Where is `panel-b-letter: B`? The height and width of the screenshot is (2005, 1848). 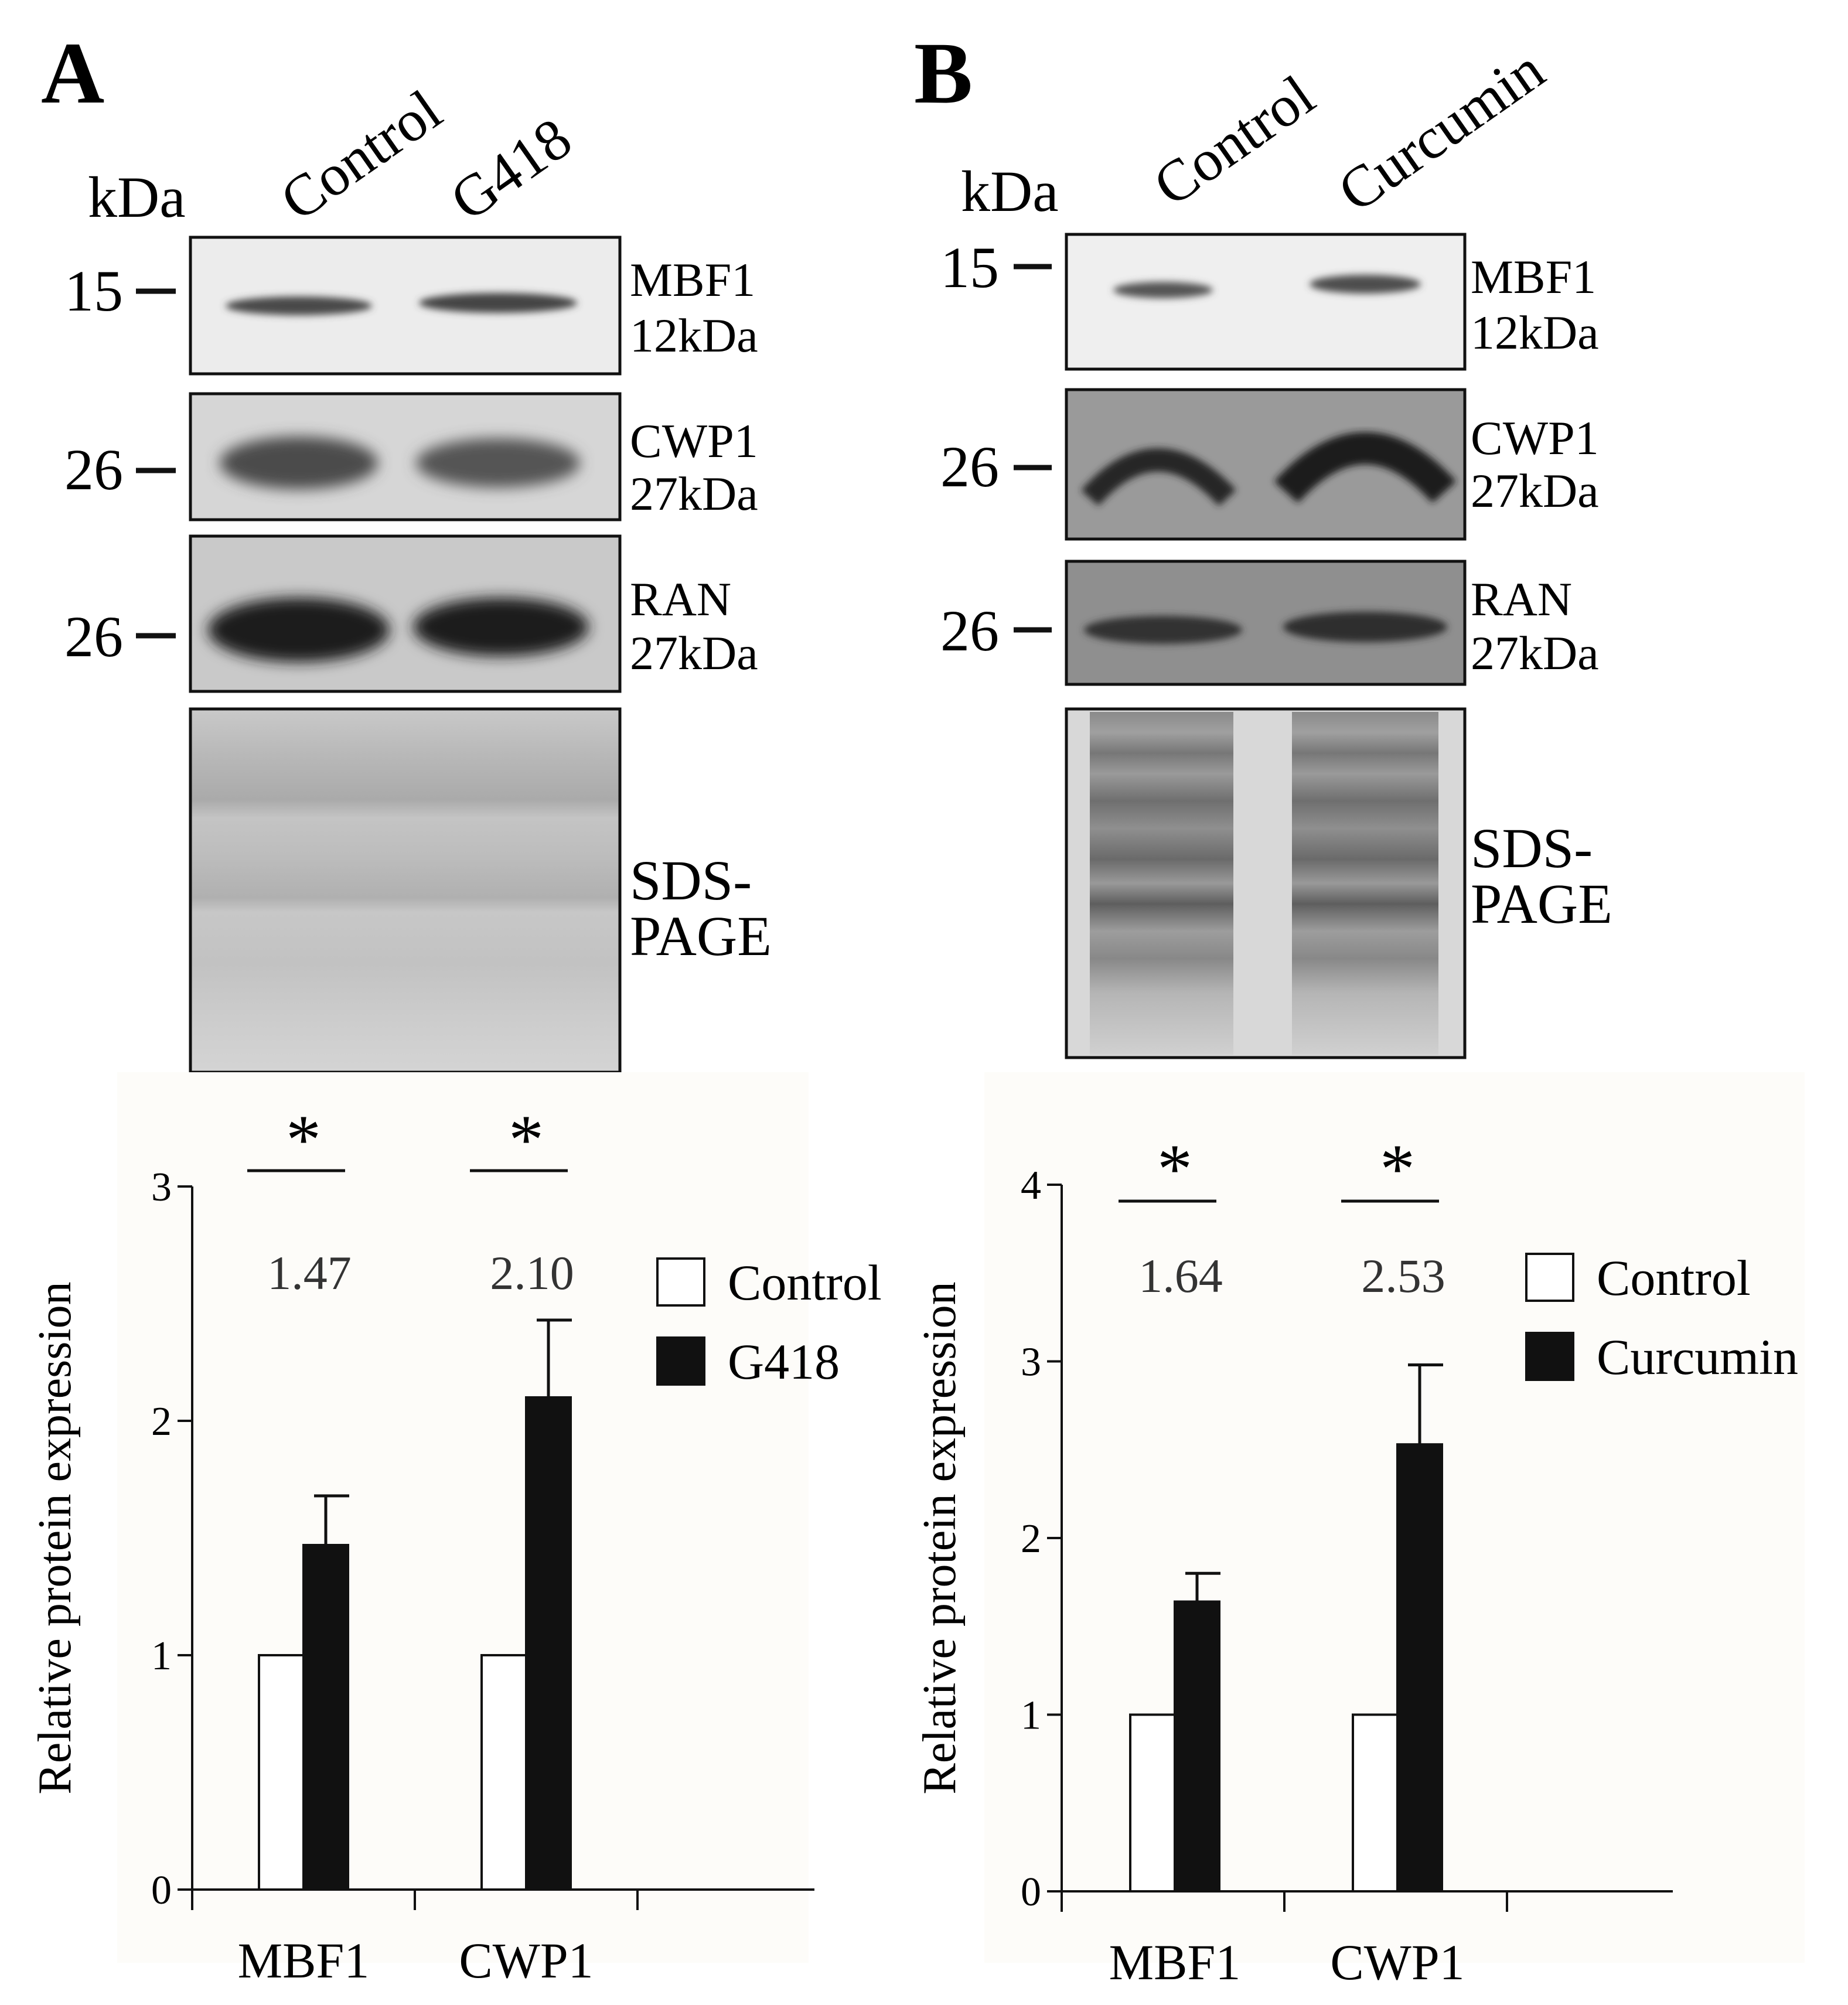 panel-b-letter: B is located at coordinates (943, 73).